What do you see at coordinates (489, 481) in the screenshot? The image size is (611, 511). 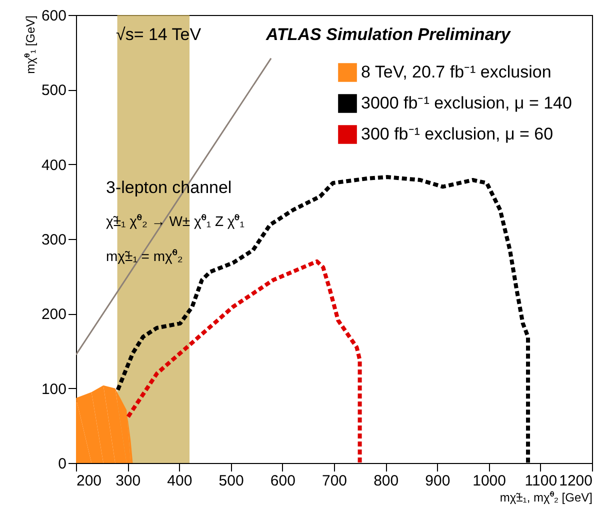 I see `x-tick-label: 1000` at bounding box center [489, 481].